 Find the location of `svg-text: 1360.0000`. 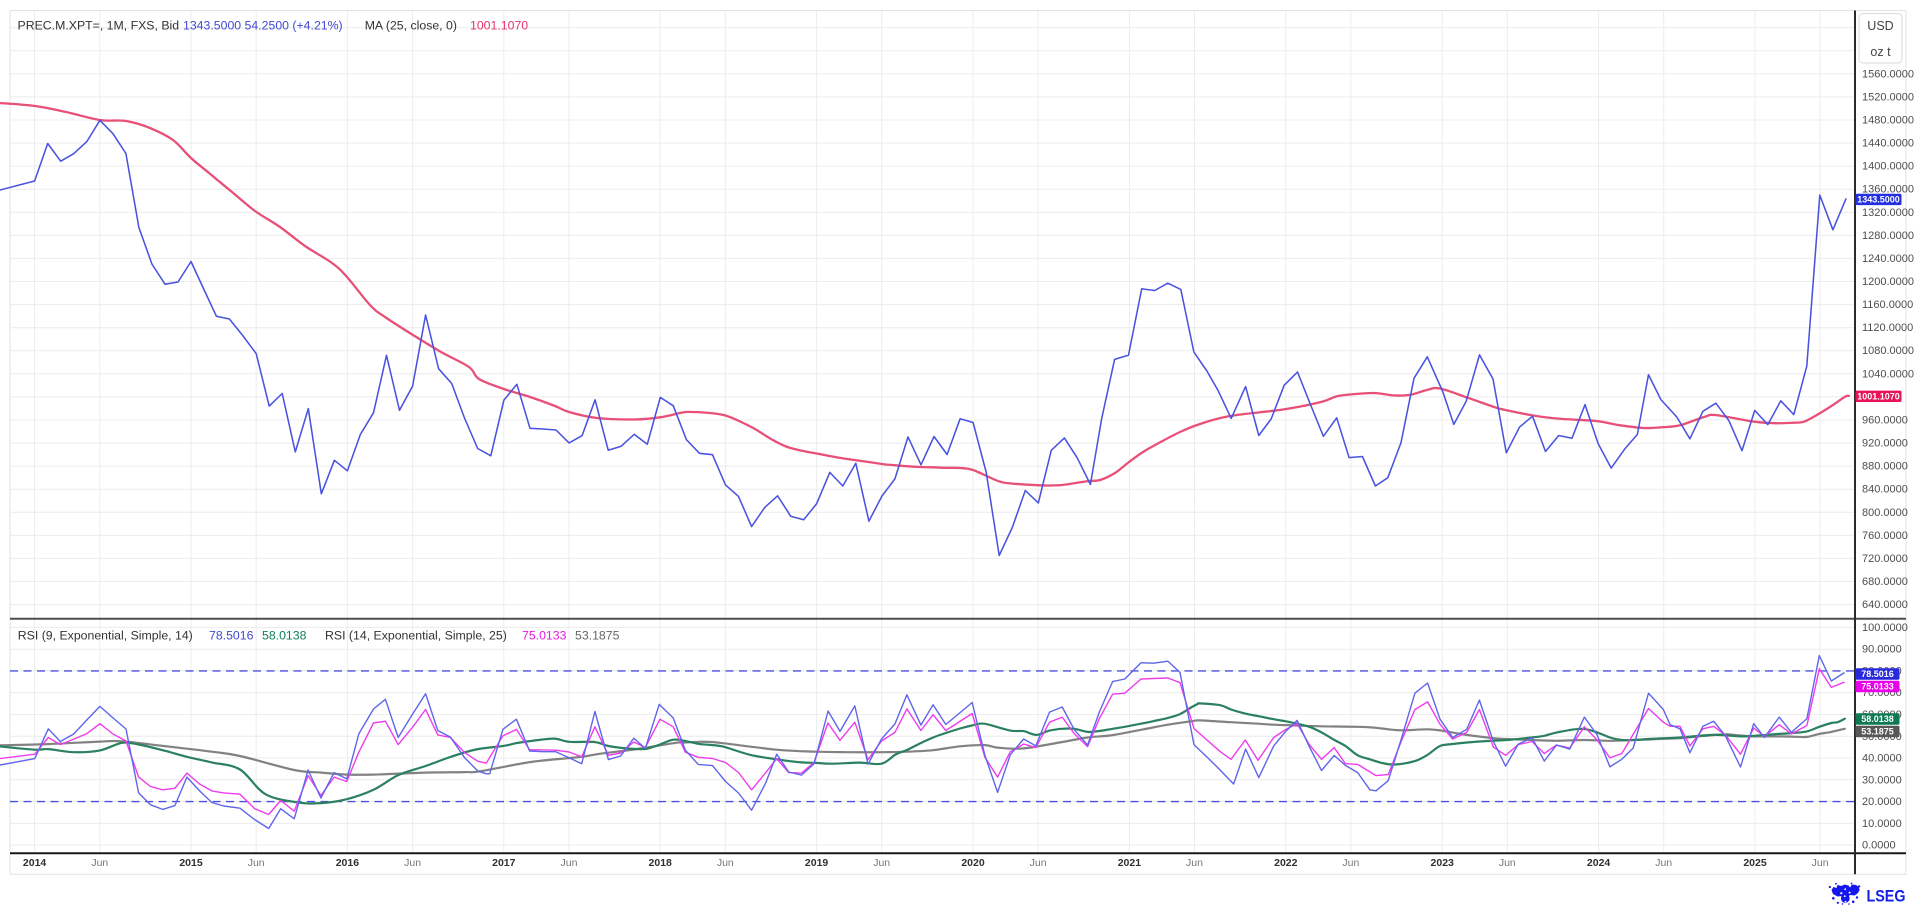

svg-text: 1360.0000 is located at coordinates (1888, 190).